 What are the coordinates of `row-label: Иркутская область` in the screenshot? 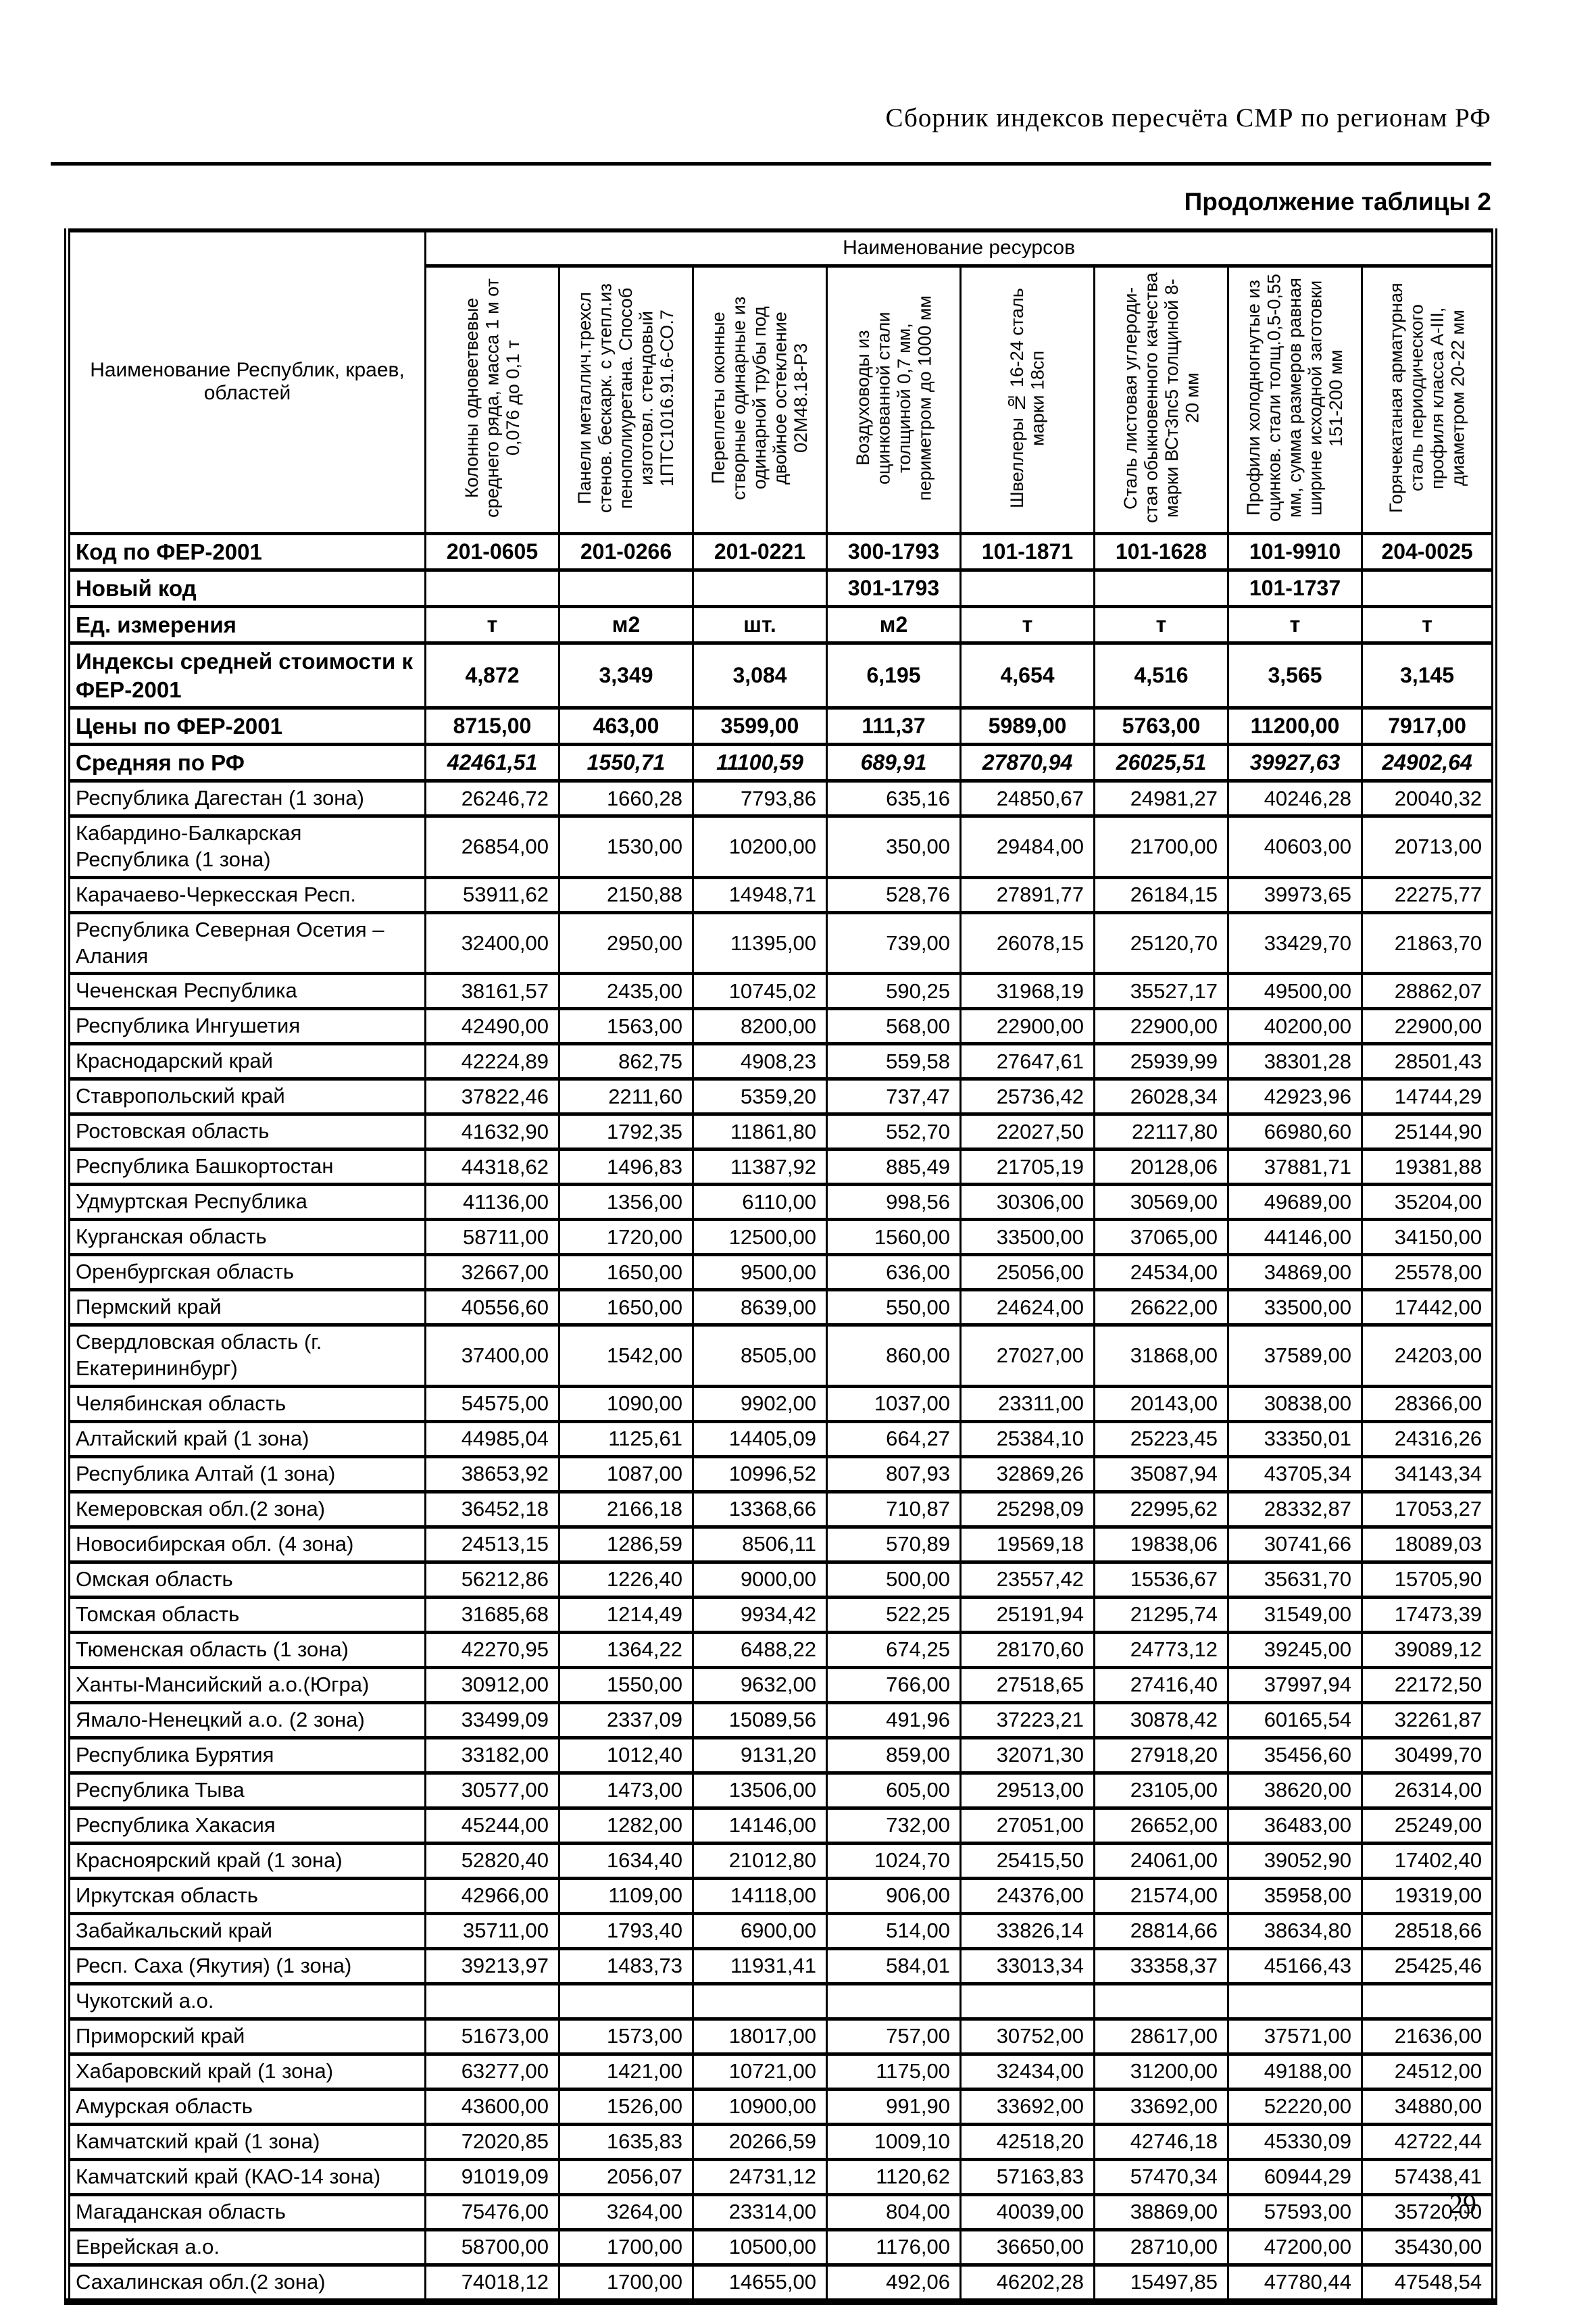 It's located at (246, 1896).